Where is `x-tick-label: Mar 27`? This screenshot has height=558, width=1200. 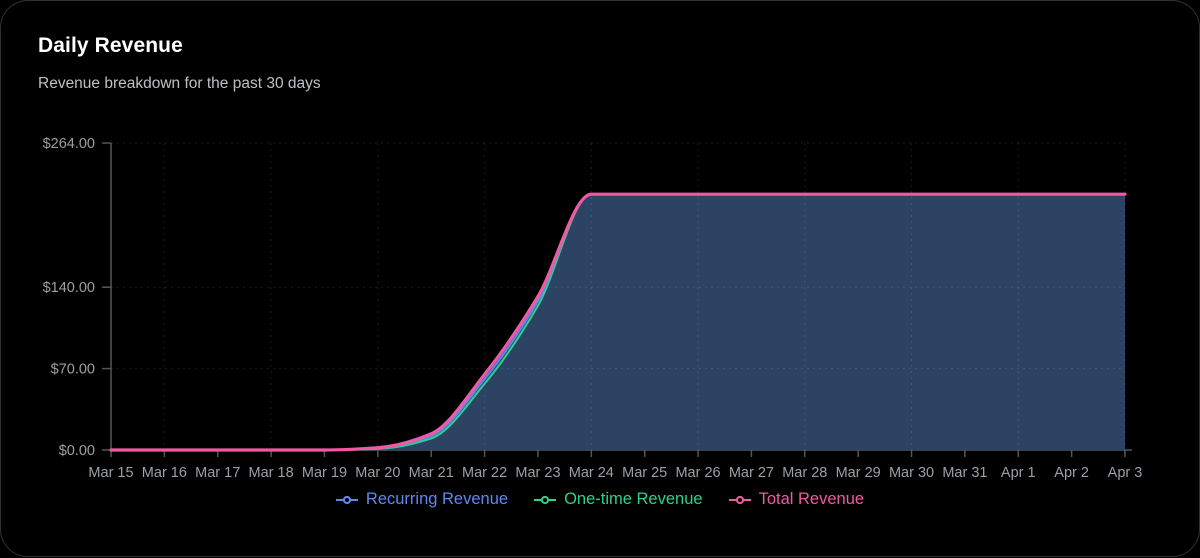
x-tick-label: Mar 27 is located at coordinates (751, 473).